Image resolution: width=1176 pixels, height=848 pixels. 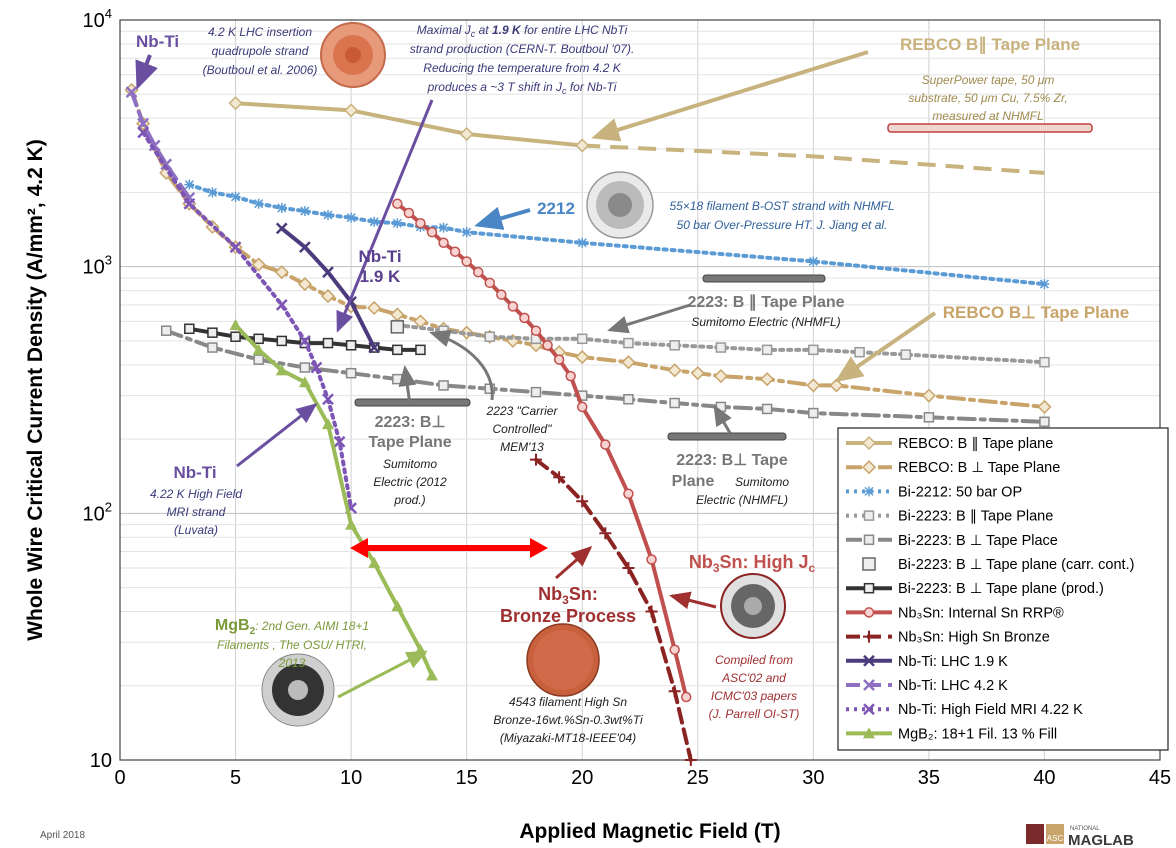 What do you see at coordinates (753, 678) in the screenshot?
I see `svg-text: ASC'02 and` at bounding box center [753, 678].